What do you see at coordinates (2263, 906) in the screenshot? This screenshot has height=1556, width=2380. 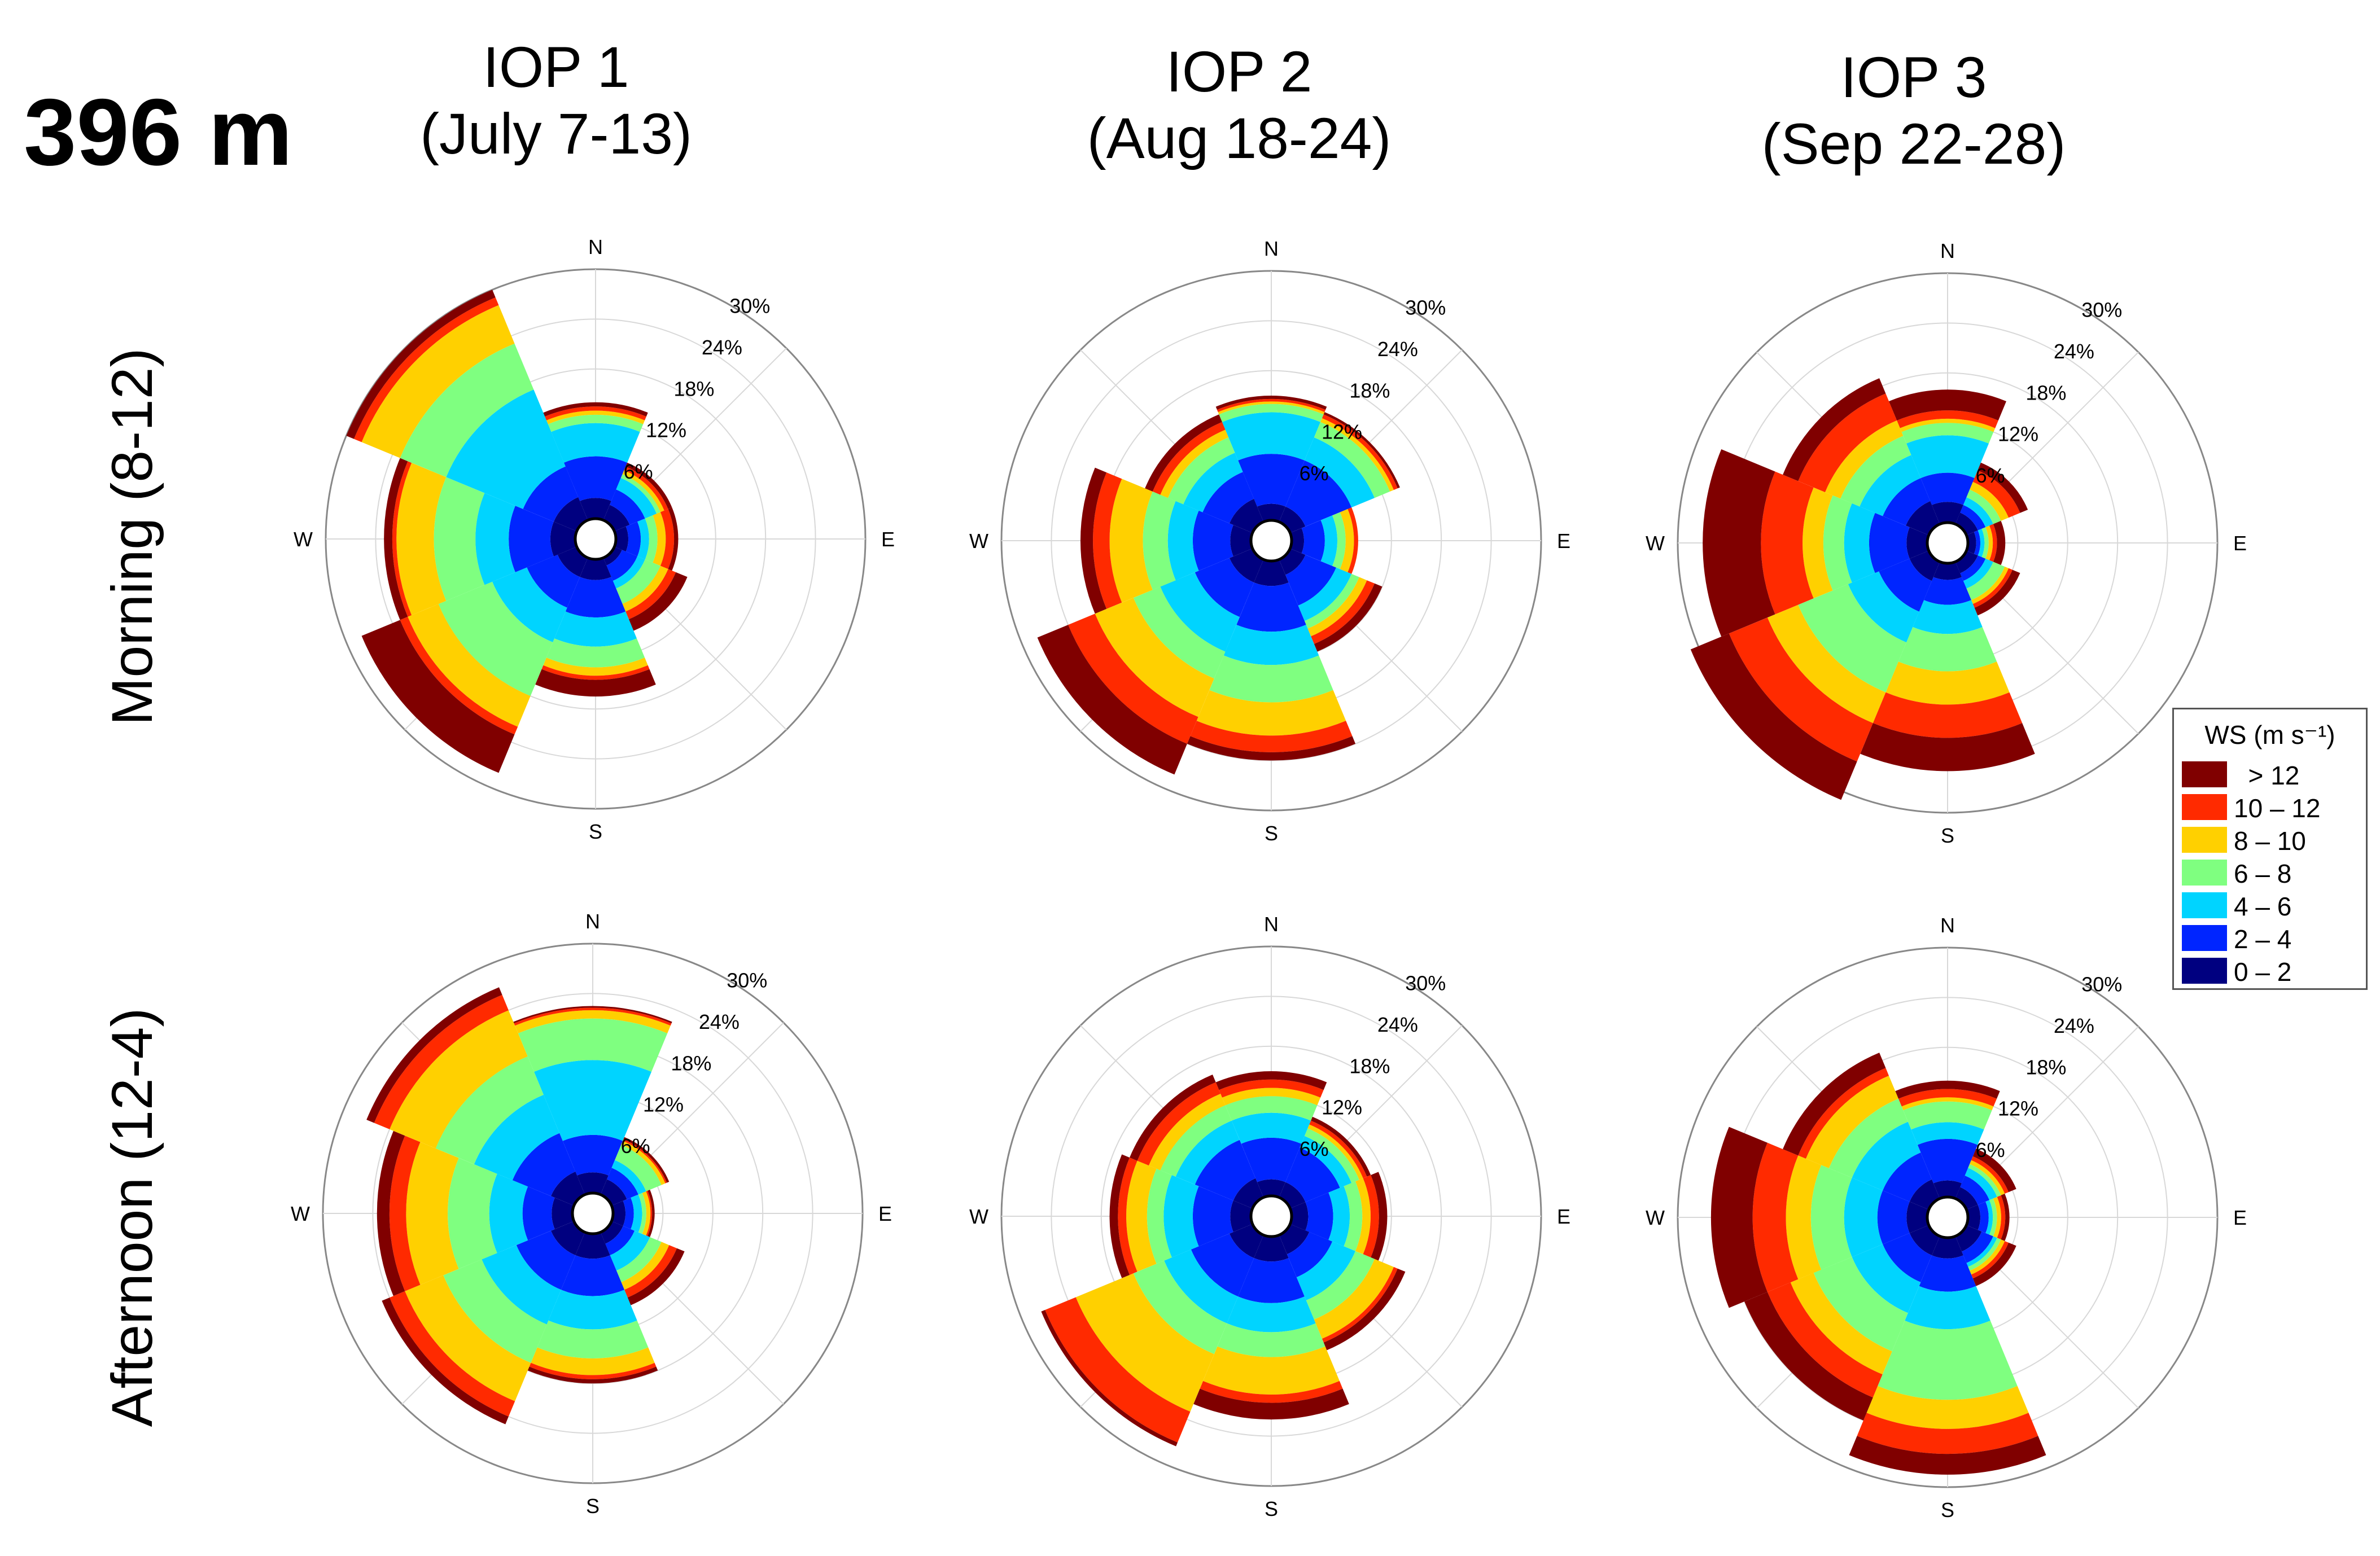 I see `legend-label: 4 – 6` at bounding box center [2263, 906].